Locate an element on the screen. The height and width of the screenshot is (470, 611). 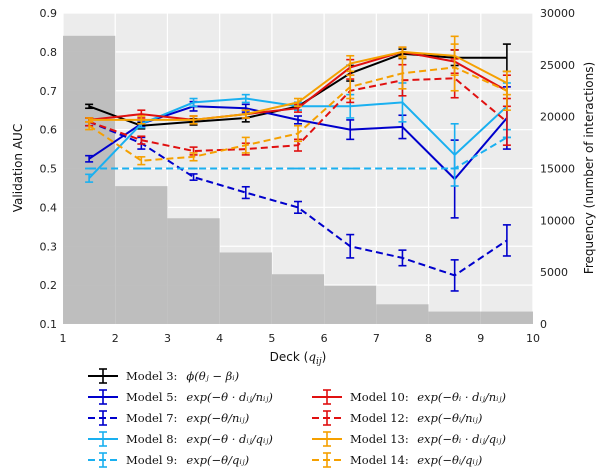
legend-item: Model 10: exp(−θᵢ · dᵢⱼ/nᵢⱼ) is located at coordinates (409, 397).